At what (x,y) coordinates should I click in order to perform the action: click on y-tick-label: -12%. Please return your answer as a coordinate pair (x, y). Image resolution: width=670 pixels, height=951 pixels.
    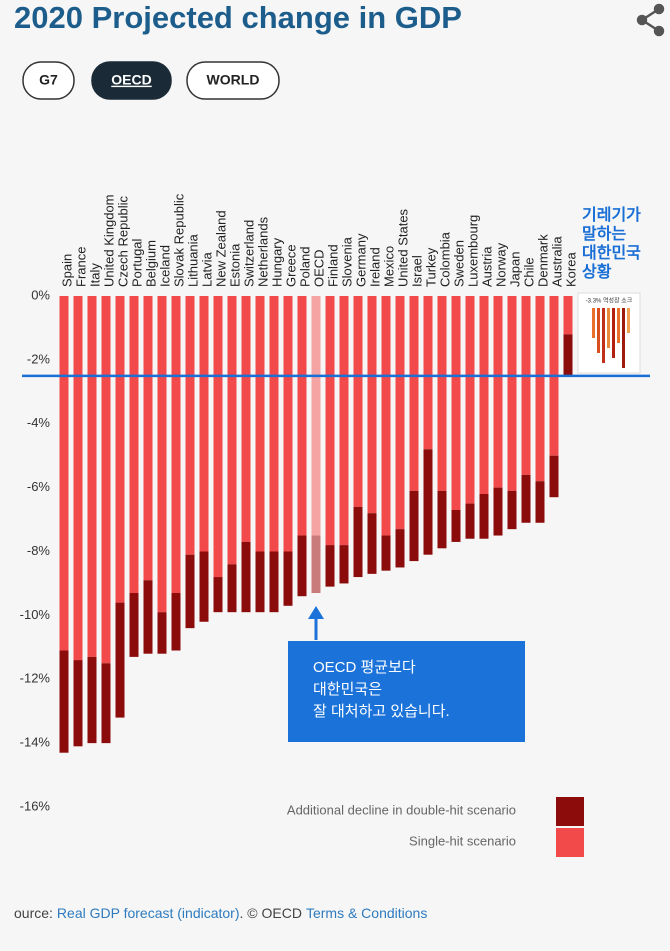
    Looking at the image, I should click on (35, 678).